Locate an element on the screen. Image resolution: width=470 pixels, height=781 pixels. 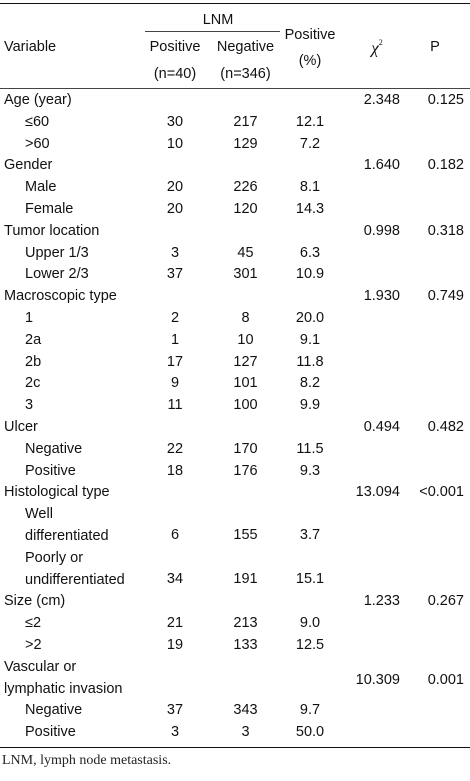
cell-p-value: 0.318 is located at coordinates (445, 230).